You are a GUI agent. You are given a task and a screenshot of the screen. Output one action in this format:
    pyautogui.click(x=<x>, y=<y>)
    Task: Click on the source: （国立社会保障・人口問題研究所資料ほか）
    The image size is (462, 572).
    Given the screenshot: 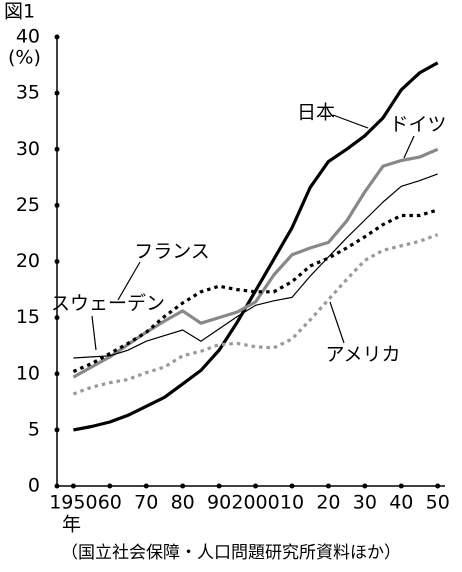 What is the action you would take?
    pyautogui.click(x=231, y=553)
    